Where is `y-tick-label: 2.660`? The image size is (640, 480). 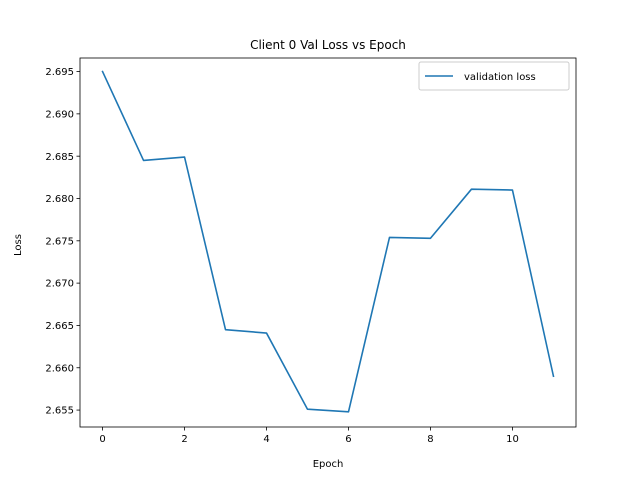
y-tick-label: 2.660 is located at coordinates (59, 368).